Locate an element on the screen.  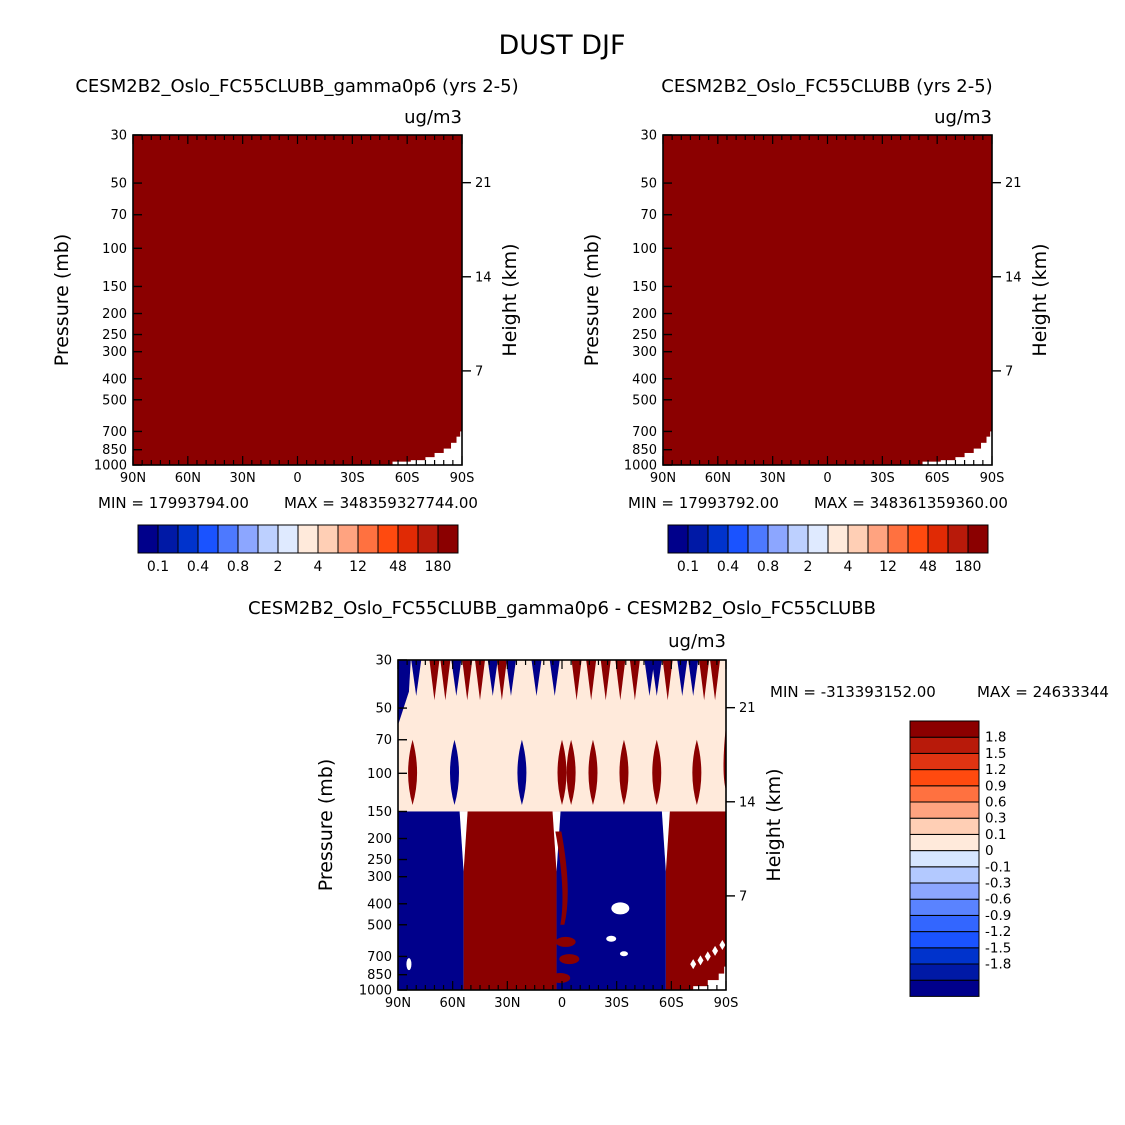
figure-title: DUST DJF is located at coordinates (561, 45).